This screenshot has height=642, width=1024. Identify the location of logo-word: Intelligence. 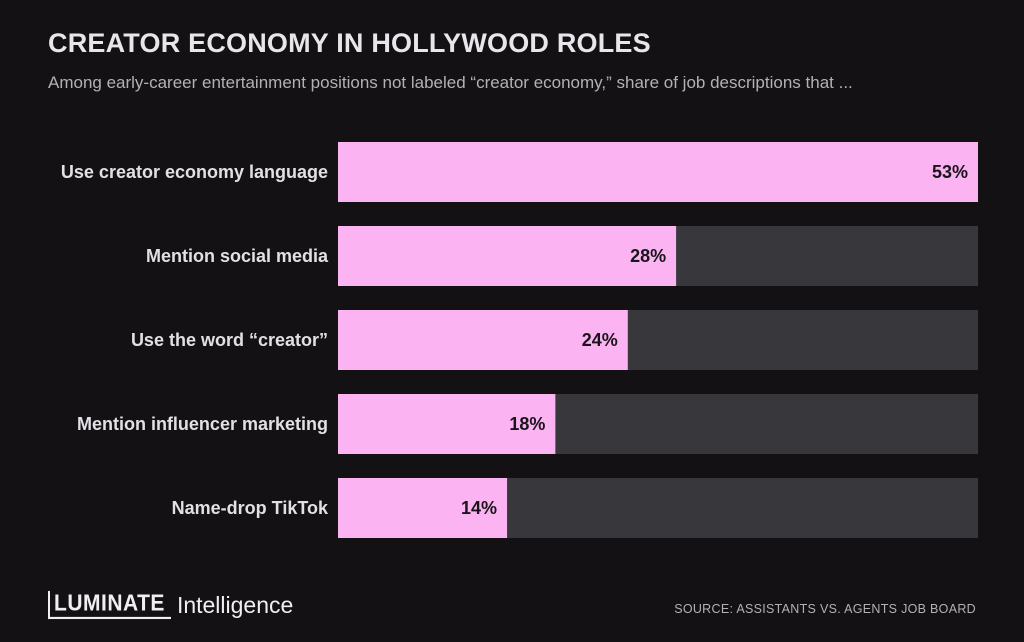
(235, 605).